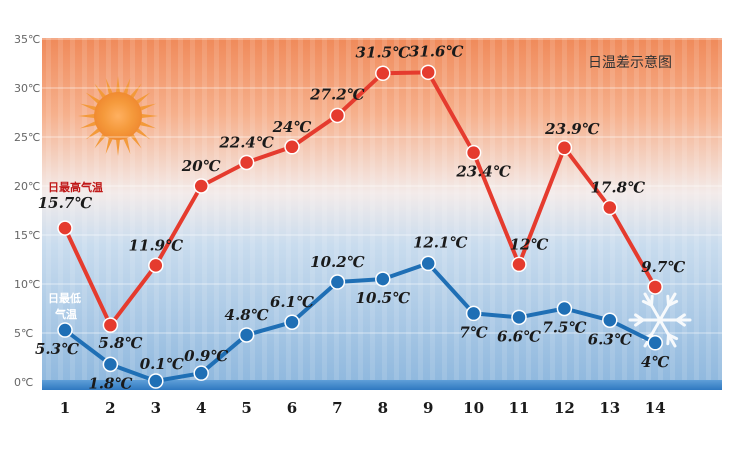 The height and width of the screenshot is (455, 750). What do you see at coordinates (292, 127) in the screenshot?
I see `data-label: 24℃` at bounding box center [292, 127].